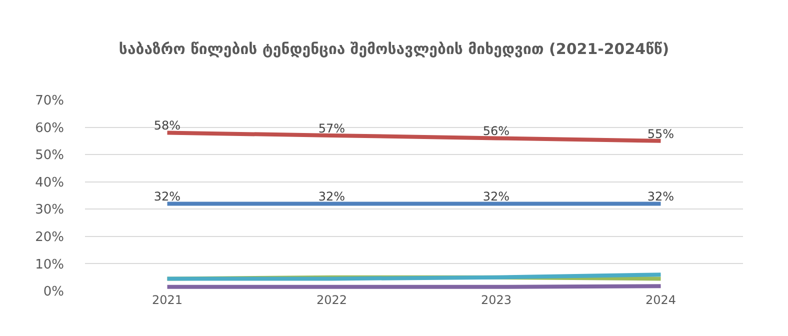 Image resolution: width=788 pixels, height=336 pixels. Describe the element at coordinates (53, 292) in the screenshot. I see `y-tick-label: 0%` at that location.